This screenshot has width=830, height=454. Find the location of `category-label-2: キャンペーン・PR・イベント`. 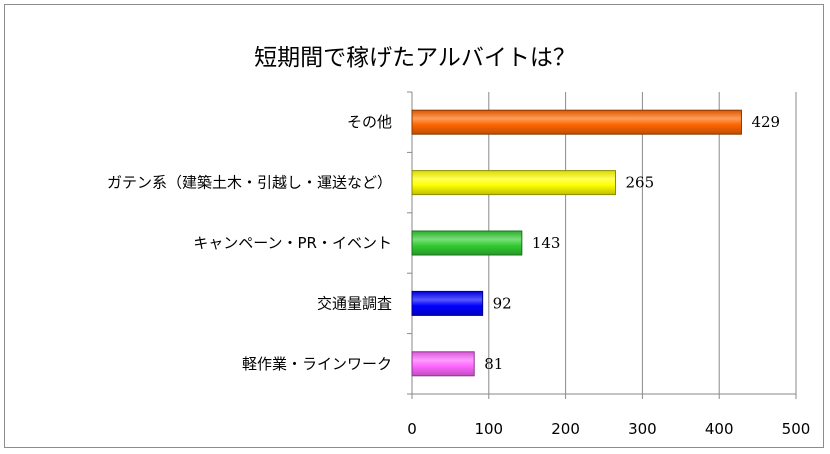

category-label-2: キャンペーン・PR・イベント is located at coordinates (292, 243).